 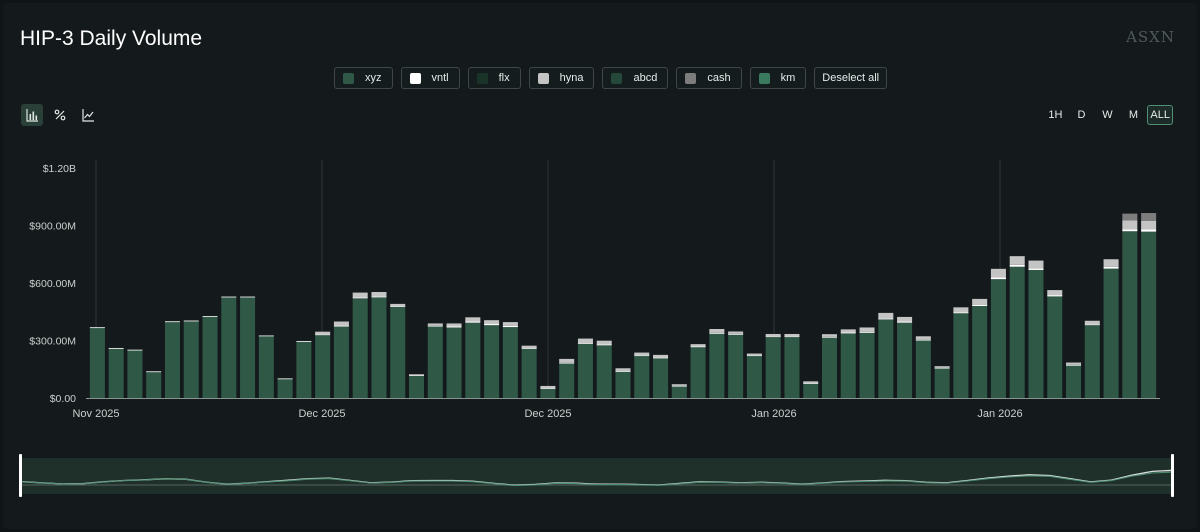 What do you see at coordinates (1172, 475) in the screenshot?
I see `navigator-handle-right` at bounding box center [1172, 475].